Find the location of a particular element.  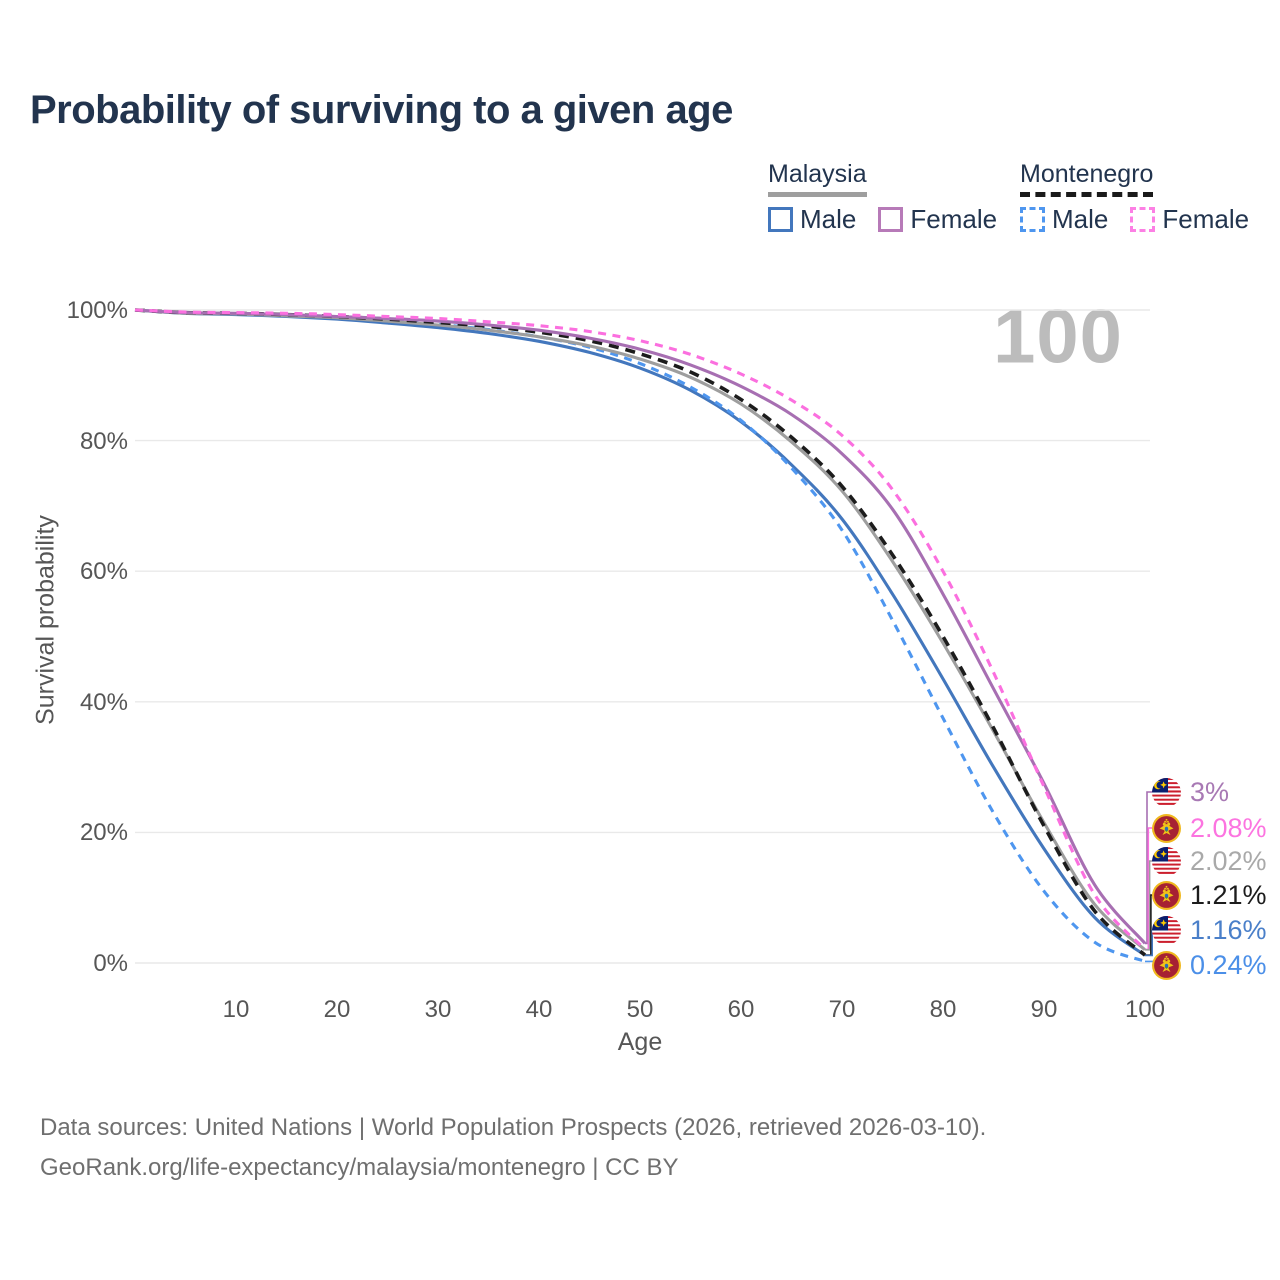

y-tick-label: 40% is located at coordinates (103, 702).